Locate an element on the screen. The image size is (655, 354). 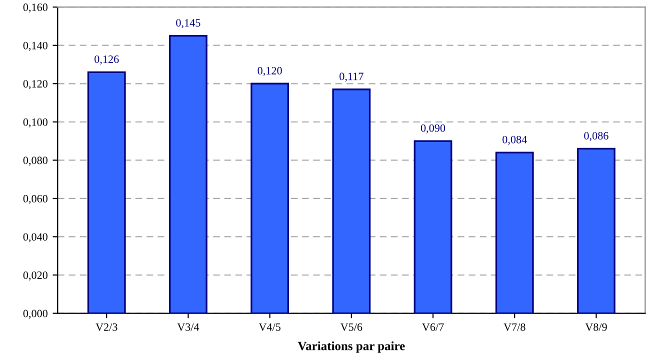
y-tick-label: 0,100 is located at coordinates (35, 123).